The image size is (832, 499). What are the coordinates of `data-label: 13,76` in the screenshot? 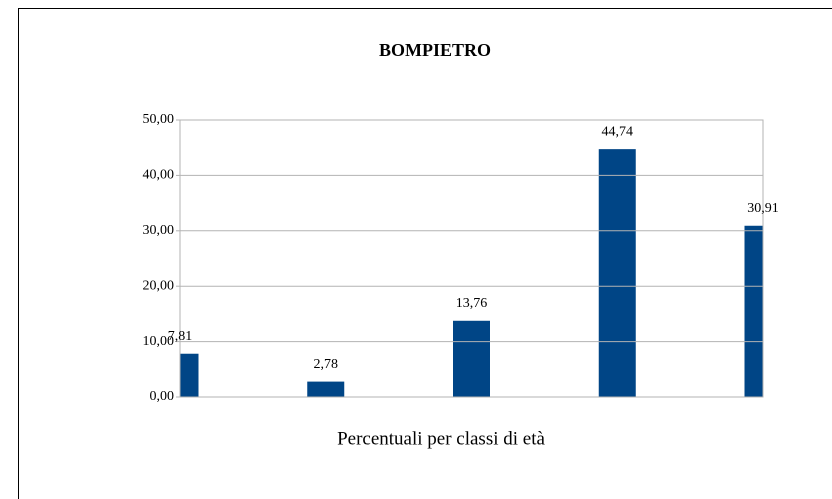 It's located at (472, 303).